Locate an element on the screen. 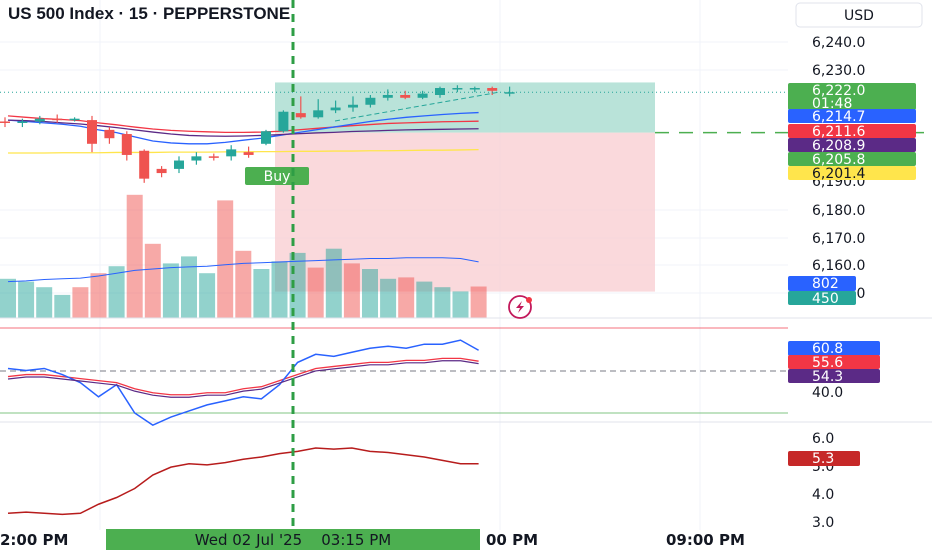 The image size is (932, 550). rsi-ma-value: 55.6 is located at coordinates (827, 363).